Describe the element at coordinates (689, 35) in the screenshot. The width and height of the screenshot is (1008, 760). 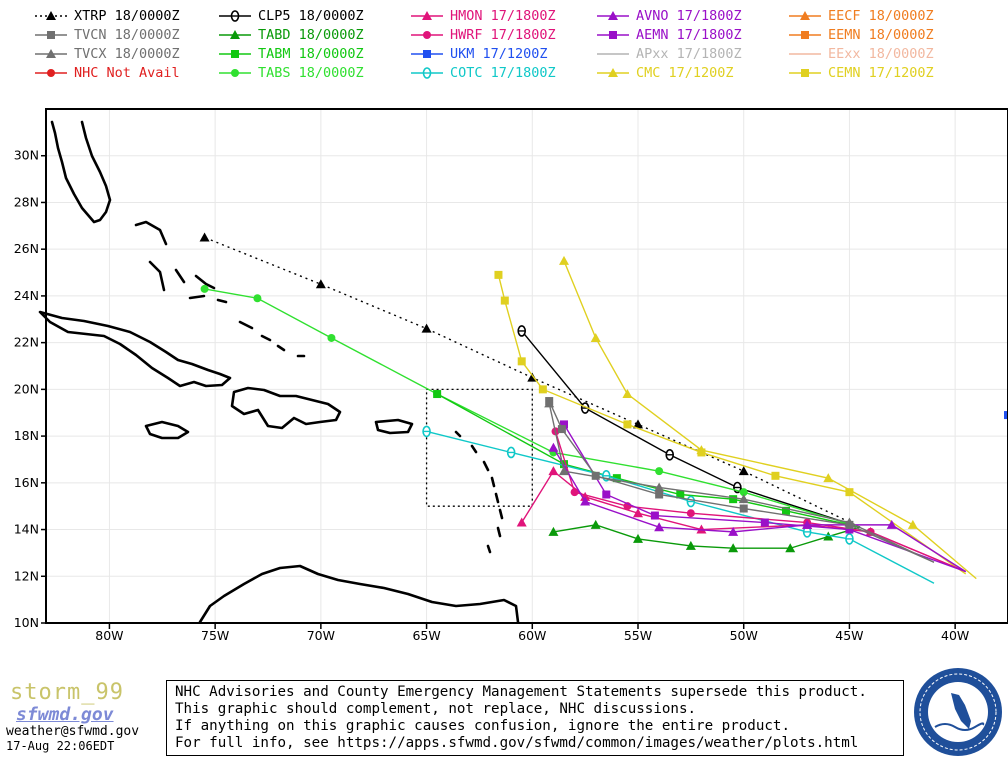
I see `legend-label: AEMN 17/1800Z` at that location.